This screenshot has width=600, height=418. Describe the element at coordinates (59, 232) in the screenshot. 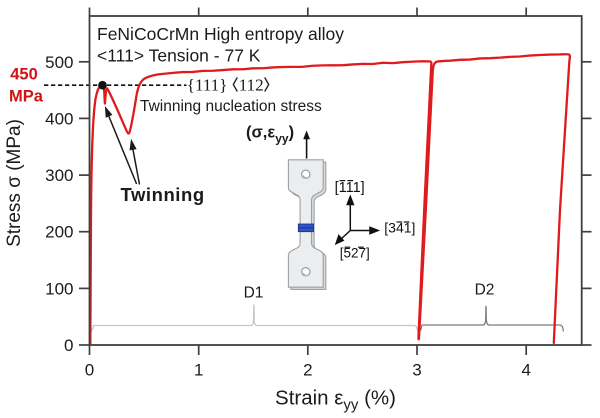

I see `svg-text: 200` at that location.